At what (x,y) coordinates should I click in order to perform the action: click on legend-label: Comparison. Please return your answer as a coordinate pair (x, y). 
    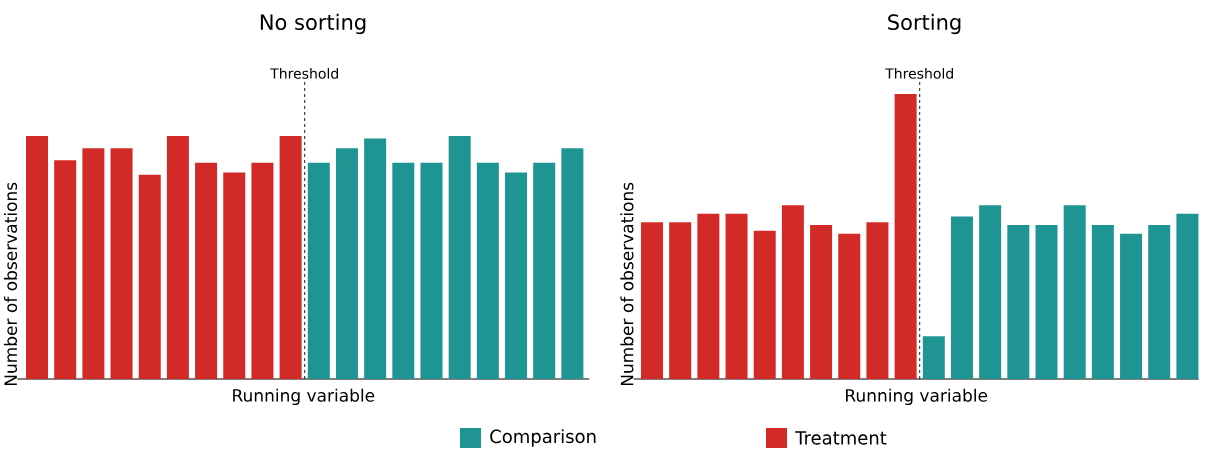
    Looking at the image, I should click on (543, 438).